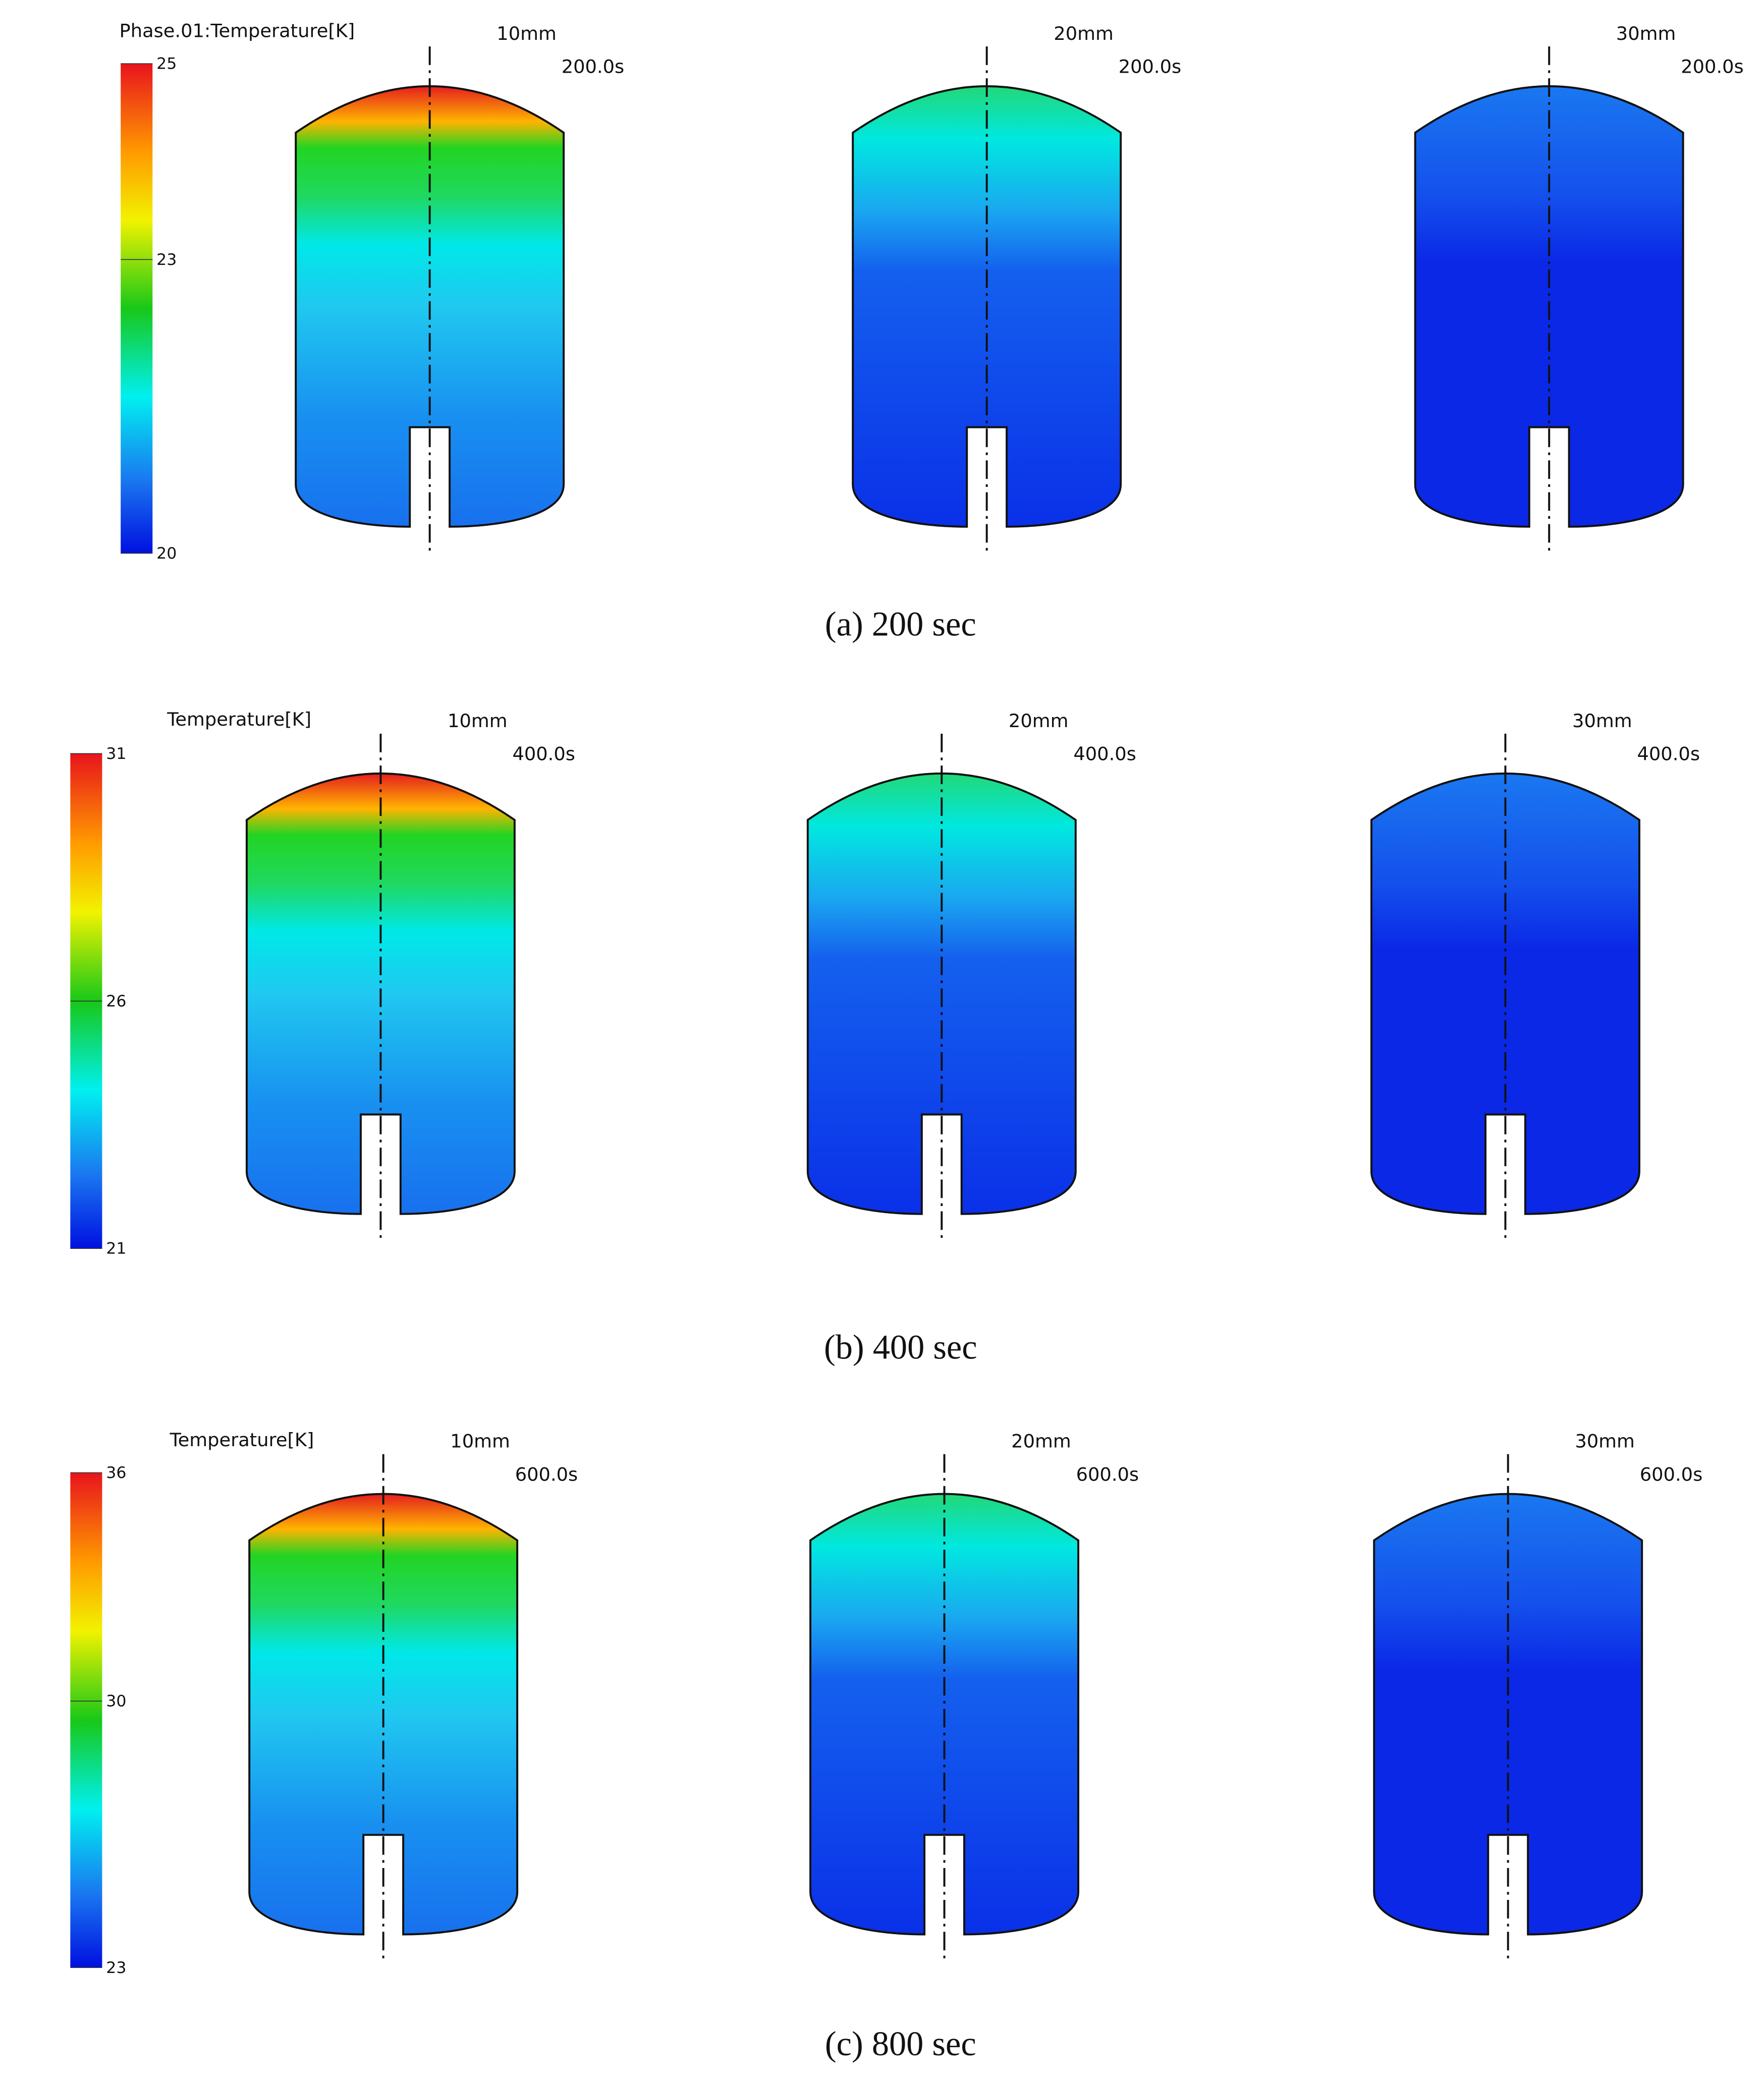 The width and height of the screenshot is (1764, 2083). What do you see at coordinates (900, 2043) in the screenshot?
I see `panel-caption: (c) 800 sec` at bounding box center [900, 2043].